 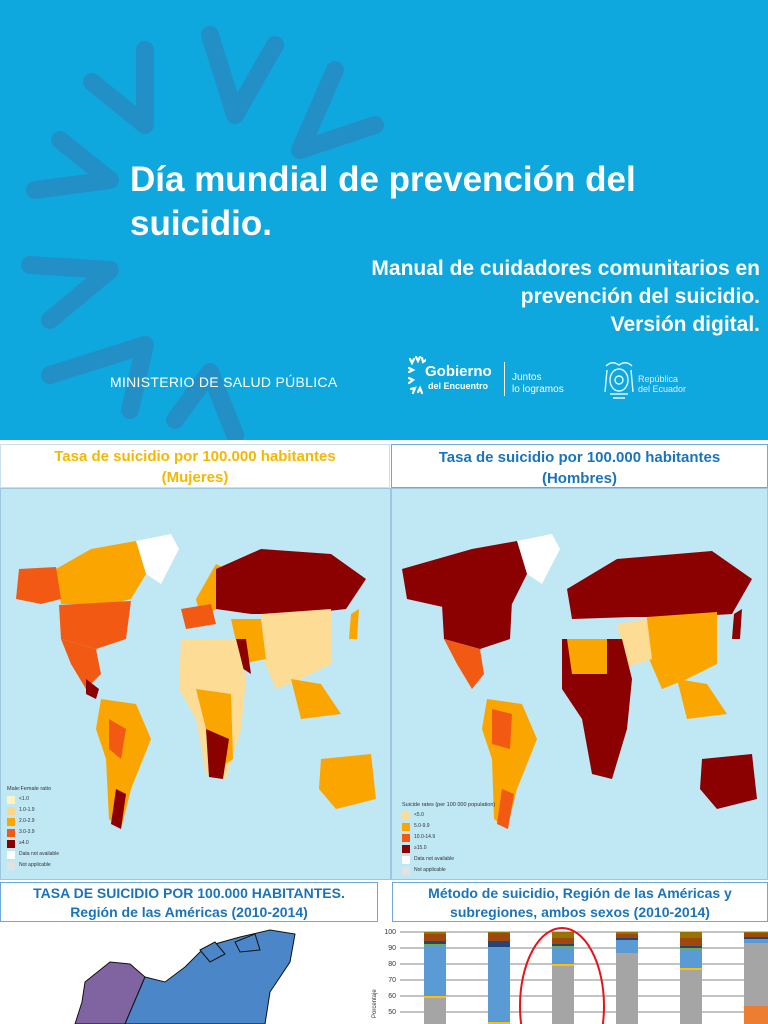 I want to click on highlight-ellipse, so click(x=562, y=975).